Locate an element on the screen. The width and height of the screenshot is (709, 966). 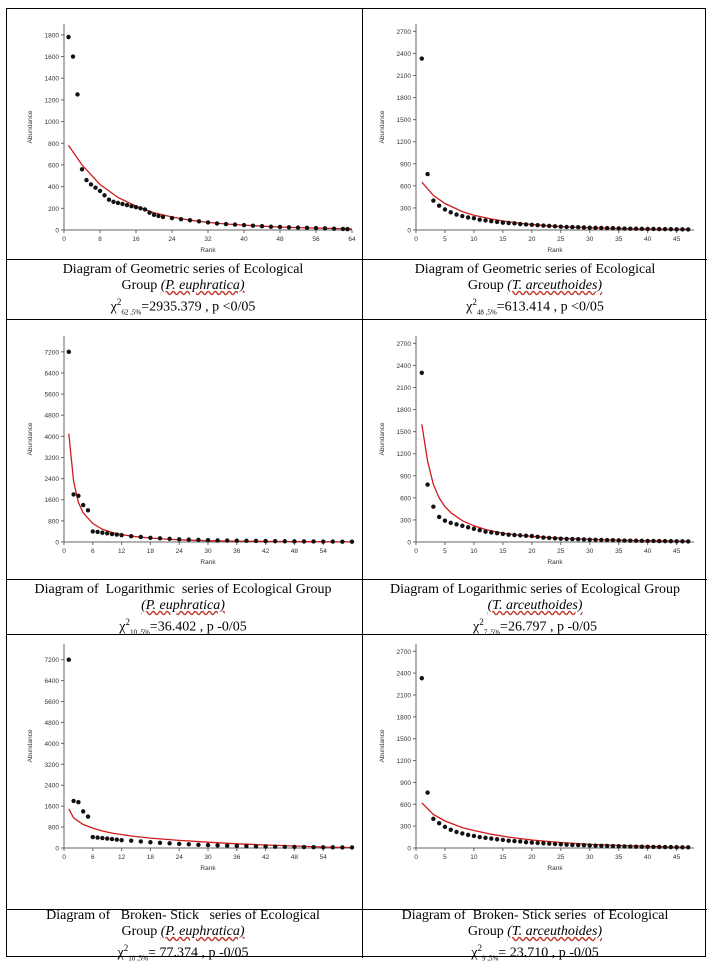
chi-superscript: 2 is located at coordinates (479, 948).